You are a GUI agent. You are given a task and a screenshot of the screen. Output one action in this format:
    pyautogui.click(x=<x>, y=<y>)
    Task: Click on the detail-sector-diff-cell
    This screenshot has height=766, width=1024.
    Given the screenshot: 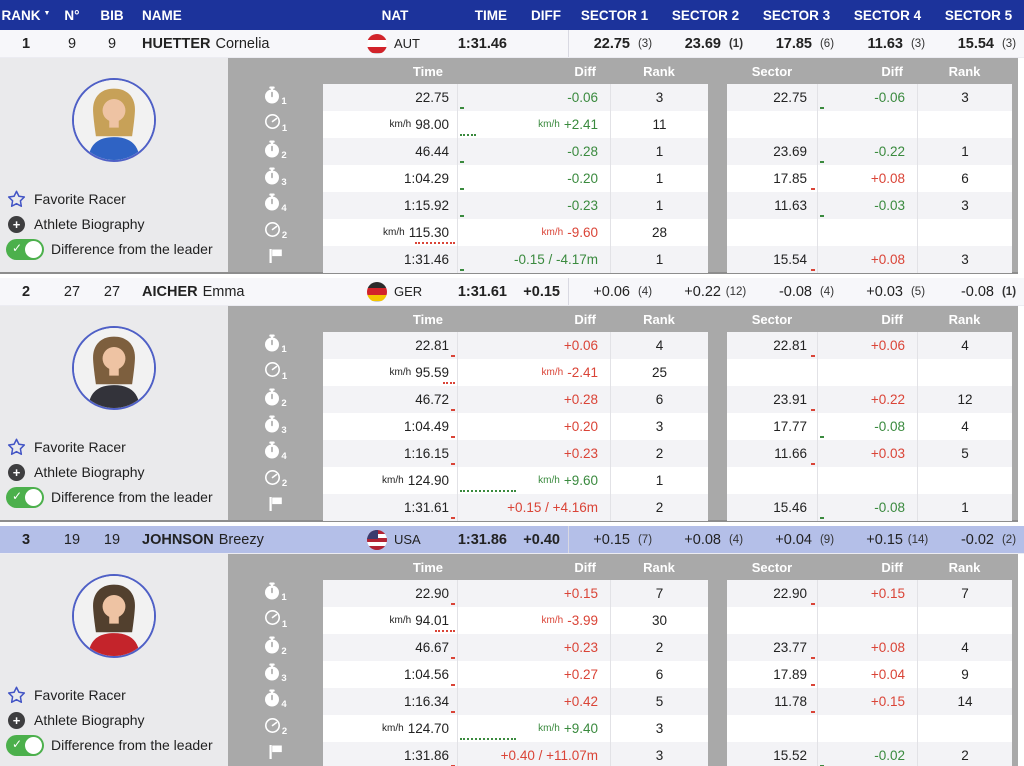 What is the action you would take?
    pyautogui.click(x=867, y=124)
    